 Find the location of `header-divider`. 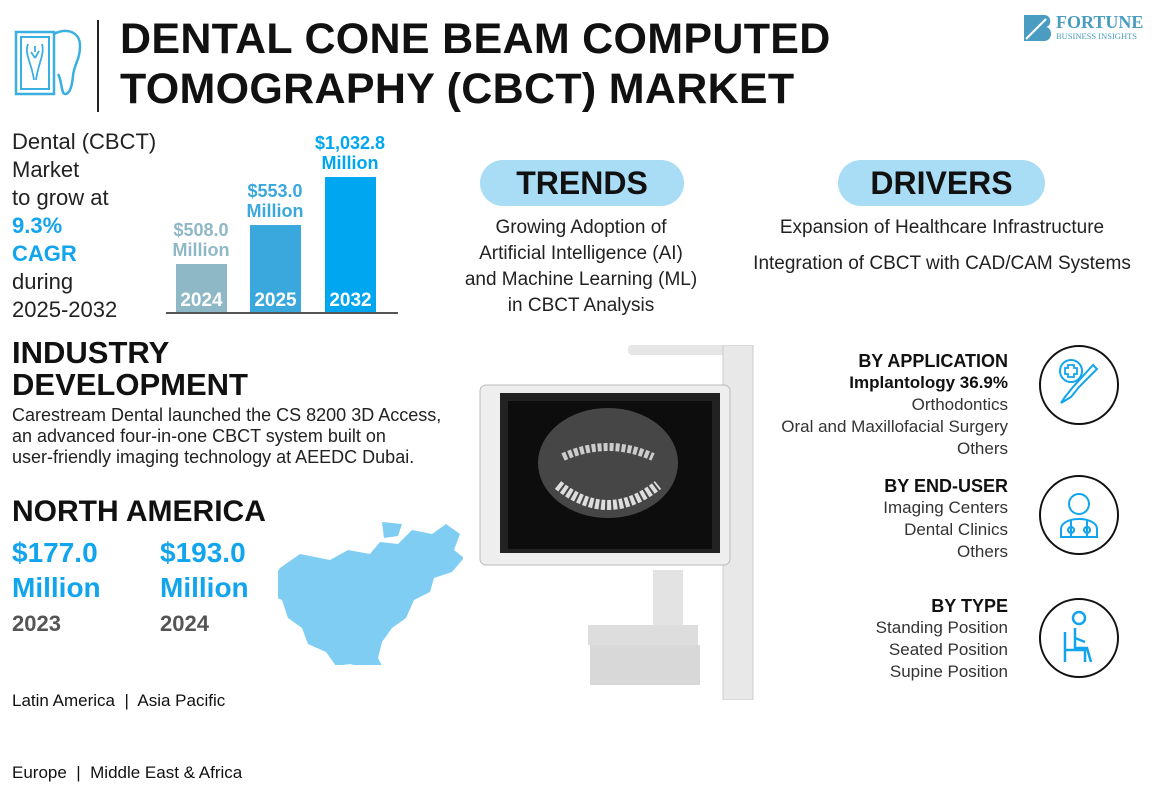

header-divider is located at coordinates (98, 66).